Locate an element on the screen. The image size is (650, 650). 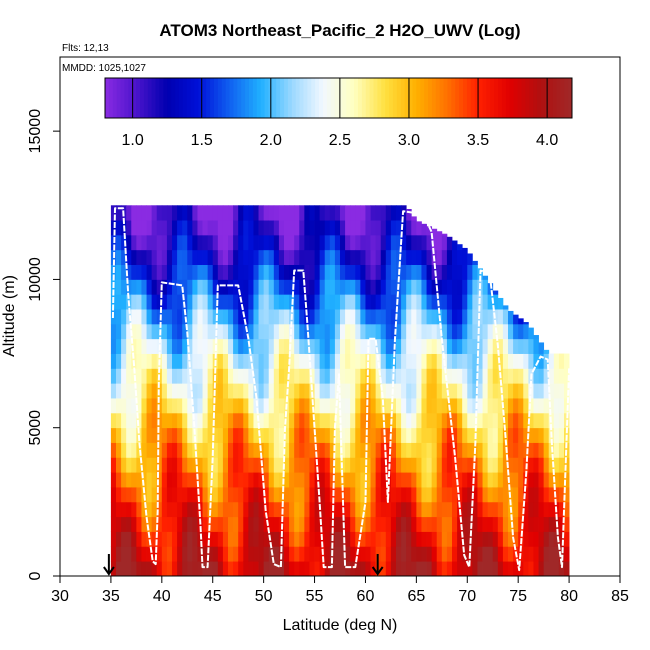
chart-title: ATOM3 Northeast_Pacific_2 H2O_UWV (Log) is located at coordinates (339, 30).